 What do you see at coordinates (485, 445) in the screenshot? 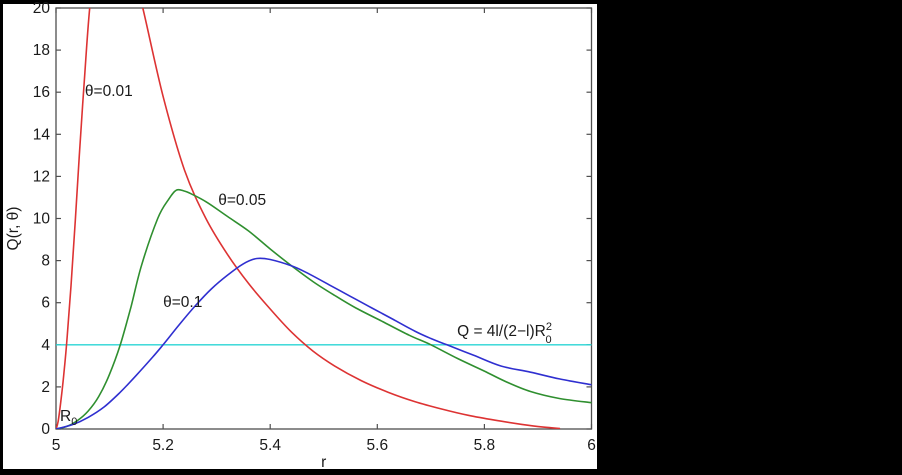
I see `x-tick-label: 5.8` at bounding box center [485, 445].